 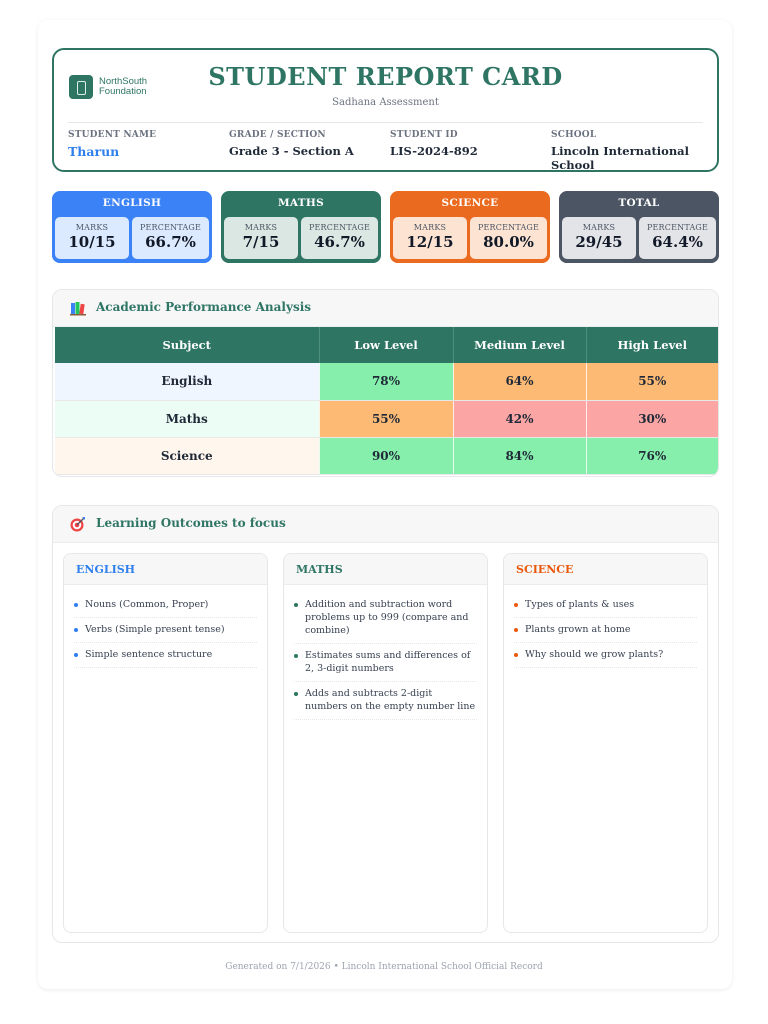 What do you see at coordinates (652, 456) in the screenshot?
I see `high-level-cell: 76%` at bounding box center [652, 456].